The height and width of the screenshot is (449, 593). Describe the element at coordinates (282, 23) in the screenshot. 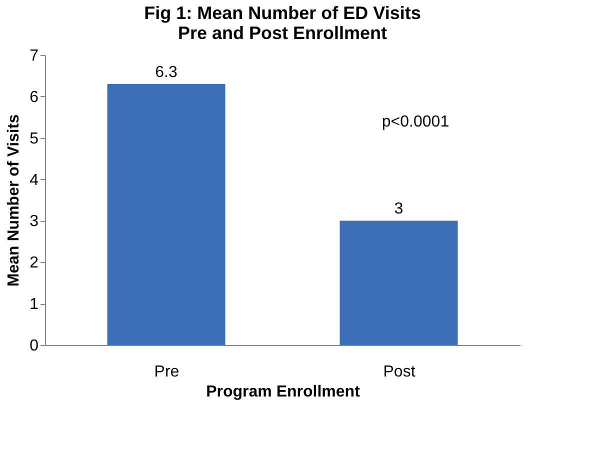

I see `chart-title: Fig 1: Mean Number of ED Visits Pre and Post Enrollment` at that location.